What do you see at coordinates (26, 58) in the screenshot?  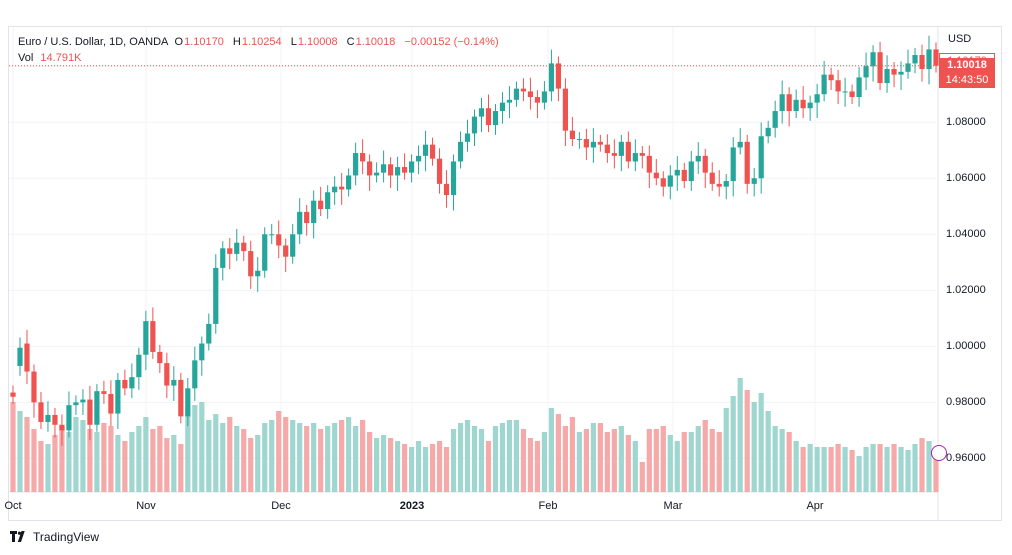 I see `volume-key: Vol` at bounding box center [26, 58].